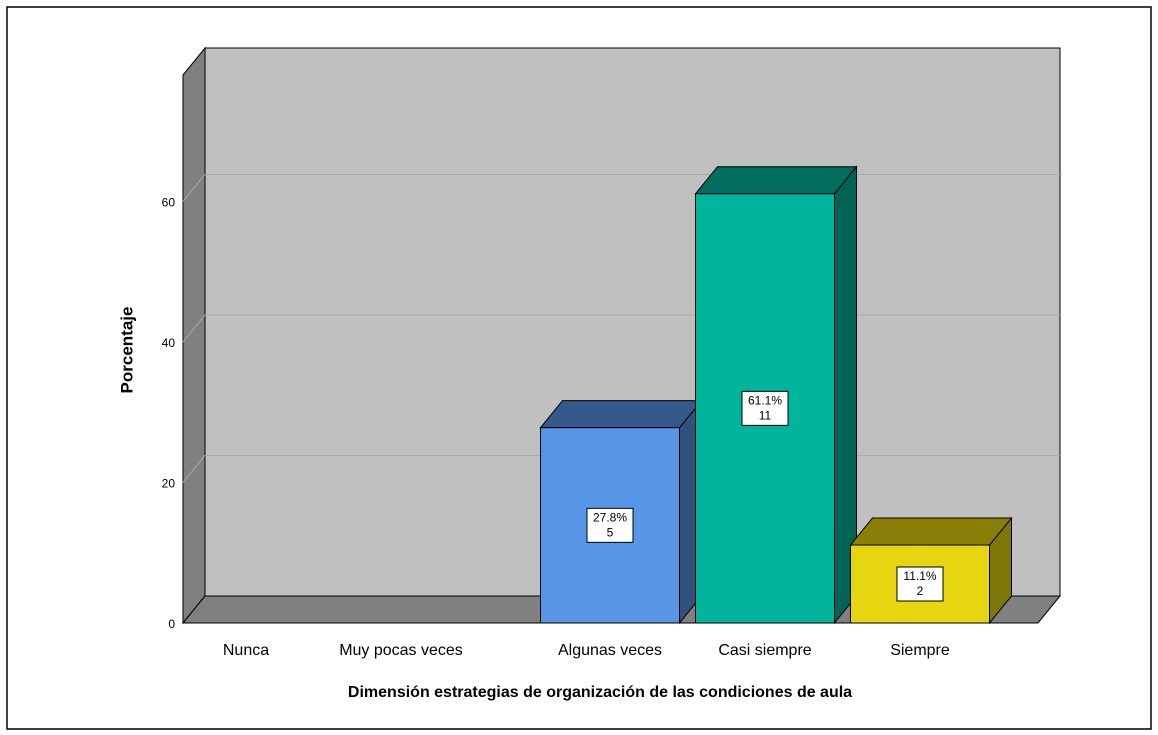  I want to click on y-tick-label: 60, so click(169, 203).